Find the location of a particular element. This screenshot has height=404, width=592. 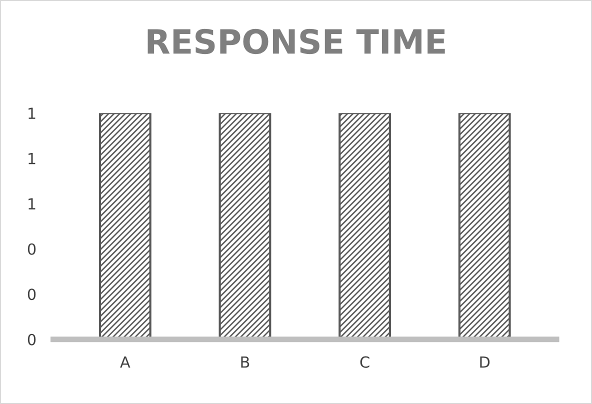

x-tick-label: C is located at coordinates (365, 362).